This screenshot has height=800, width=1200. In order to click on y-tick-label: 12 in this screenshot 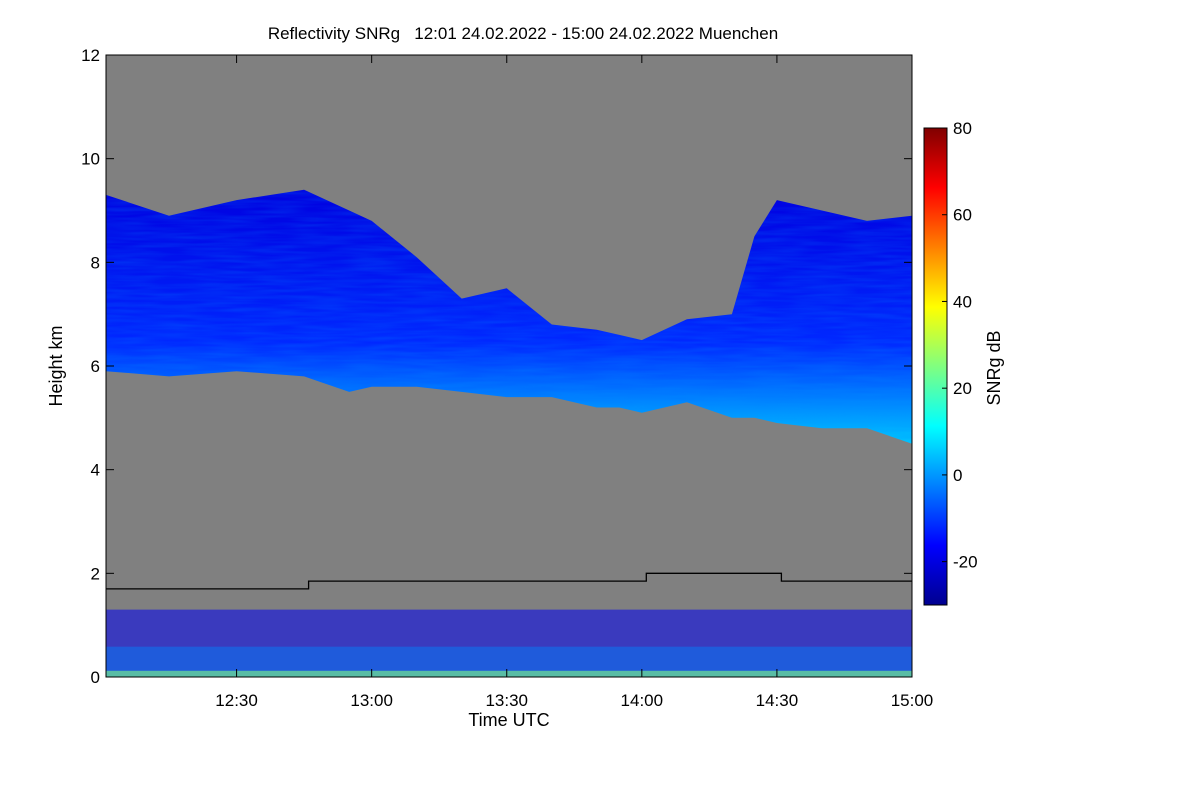, I will do `click(90, 55)`.